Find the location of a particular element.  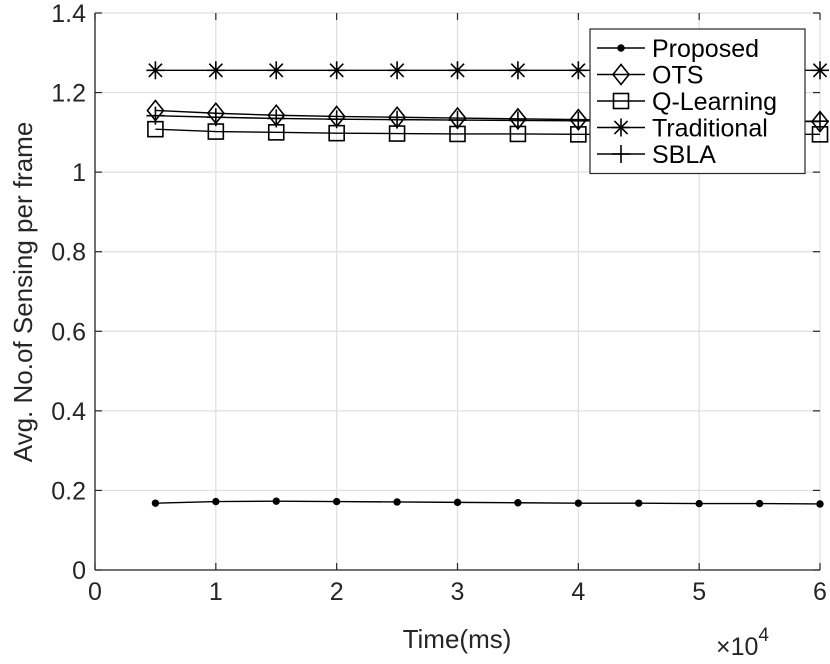

x-tick-label: 5 is located at coordinates (699, 592).